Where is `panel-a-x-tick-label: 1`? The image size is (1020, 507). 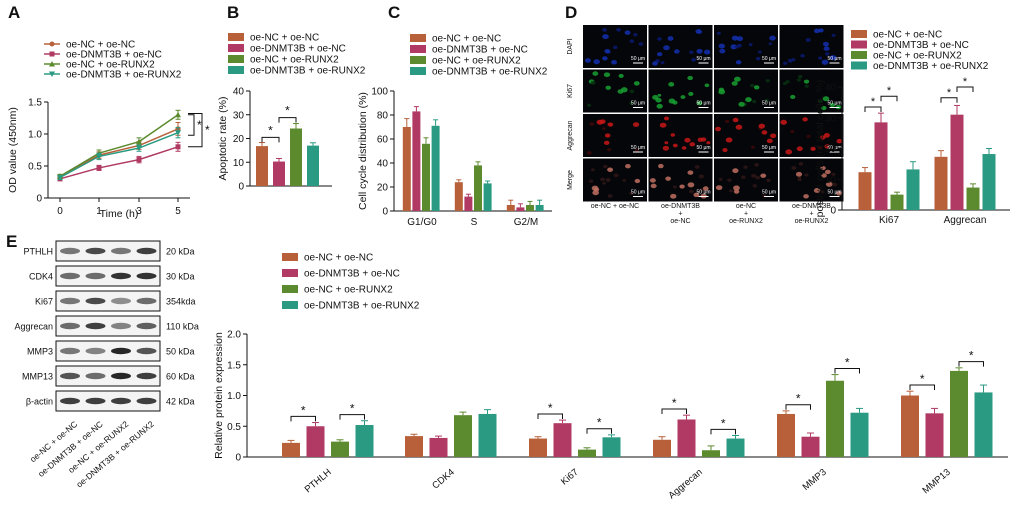 panel-a-x-tick-label: 1 is located at coordinates (99, 211).